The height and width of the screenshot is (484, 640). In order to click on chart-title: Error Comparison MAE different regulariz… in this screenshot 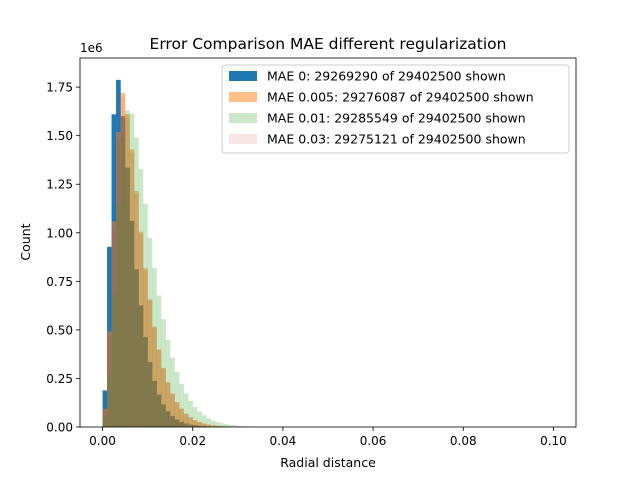, I will do `click(328, 44)`.